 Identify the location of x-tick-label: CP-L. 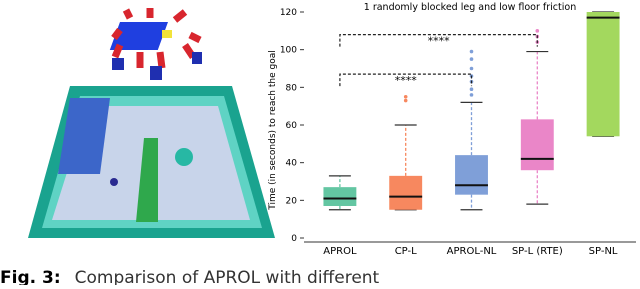
(406, 251).